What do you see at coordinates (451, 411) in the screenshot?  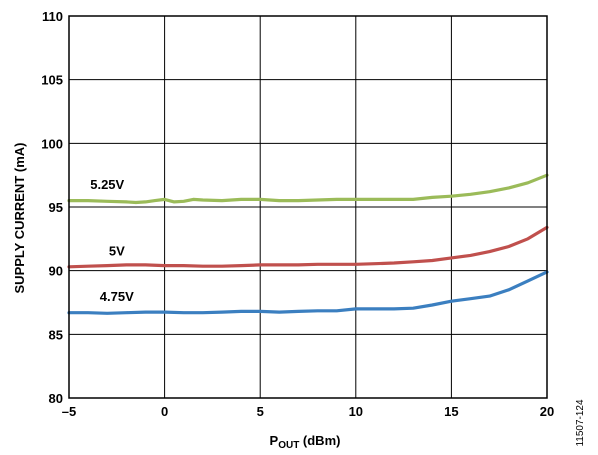 I see `x-tick-label: 15` at bounding box center [451, 411].